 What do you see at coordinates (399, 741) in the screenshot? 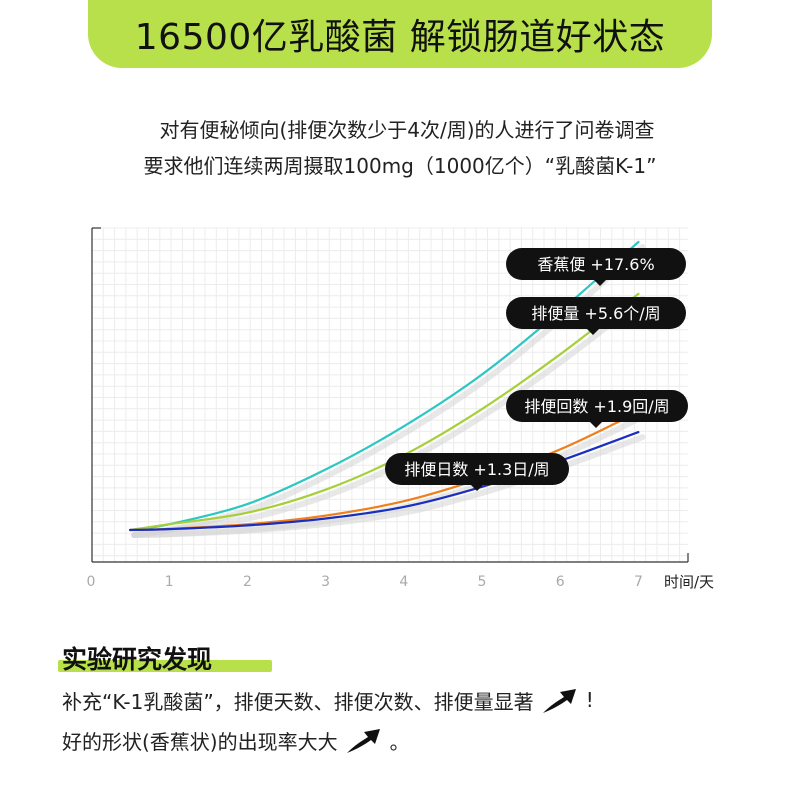
I see `finding-line-2-end: 。` at bounding box center [399, 741].